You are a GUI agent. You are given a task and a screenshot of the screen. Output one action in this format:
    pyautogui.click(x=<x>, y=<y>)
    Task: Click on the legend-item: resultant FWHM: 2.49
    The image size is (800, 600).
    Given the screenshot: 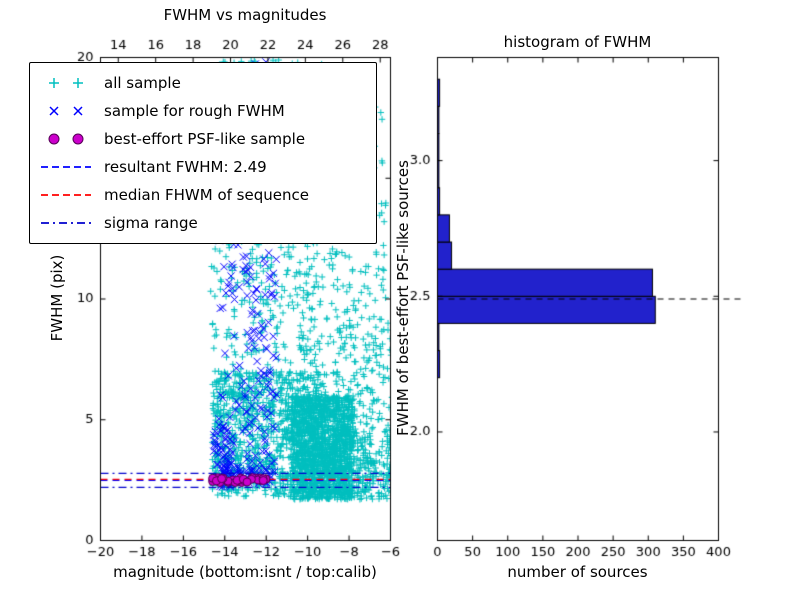 What is the action you would take?
    pyautogui.click(x=203, y=167)
    